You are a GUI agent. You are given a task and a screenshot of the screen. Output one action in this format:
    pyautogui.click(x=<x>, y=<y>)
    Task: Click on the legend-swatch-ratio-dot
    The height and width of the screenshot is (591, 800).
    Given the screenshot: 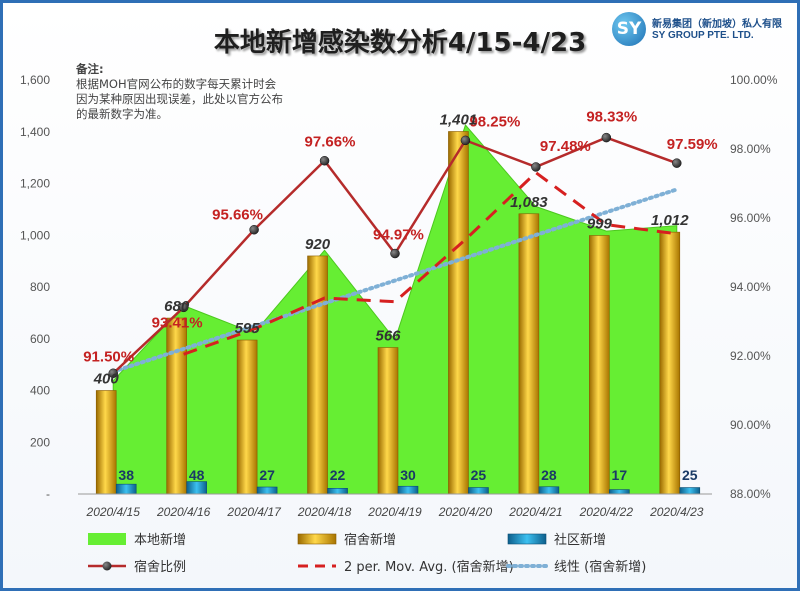 What is the action you would take?
    pyautogui.click(x=107, y=566)
    